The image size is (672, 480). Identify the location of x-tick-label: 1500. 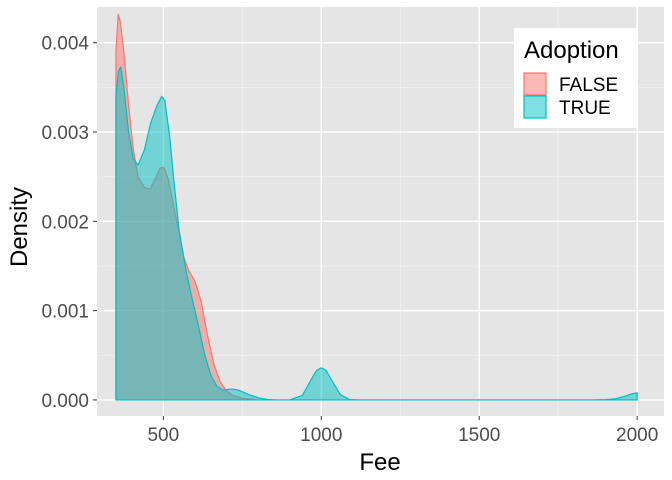
(479, 435).